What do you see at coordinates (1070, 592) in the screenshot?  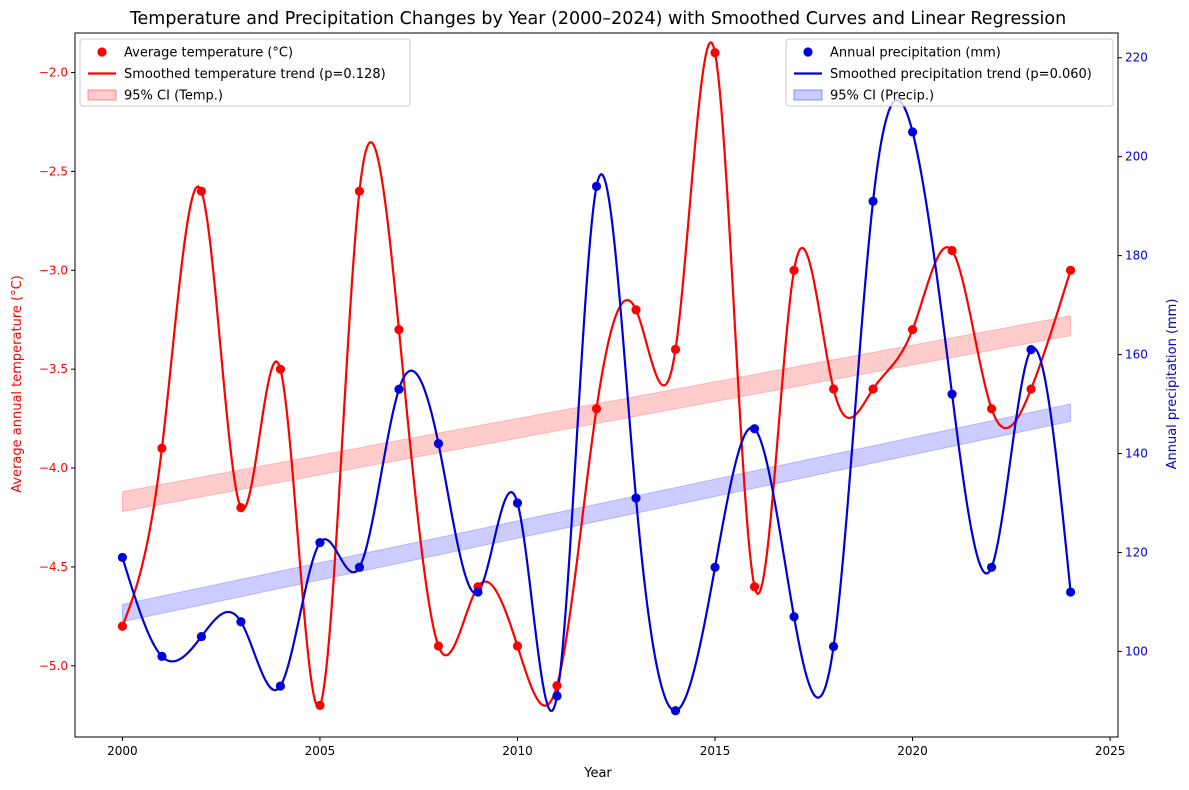 I see `point-annual-precipitation-mm-2024` at bounding box center [1070, 592].